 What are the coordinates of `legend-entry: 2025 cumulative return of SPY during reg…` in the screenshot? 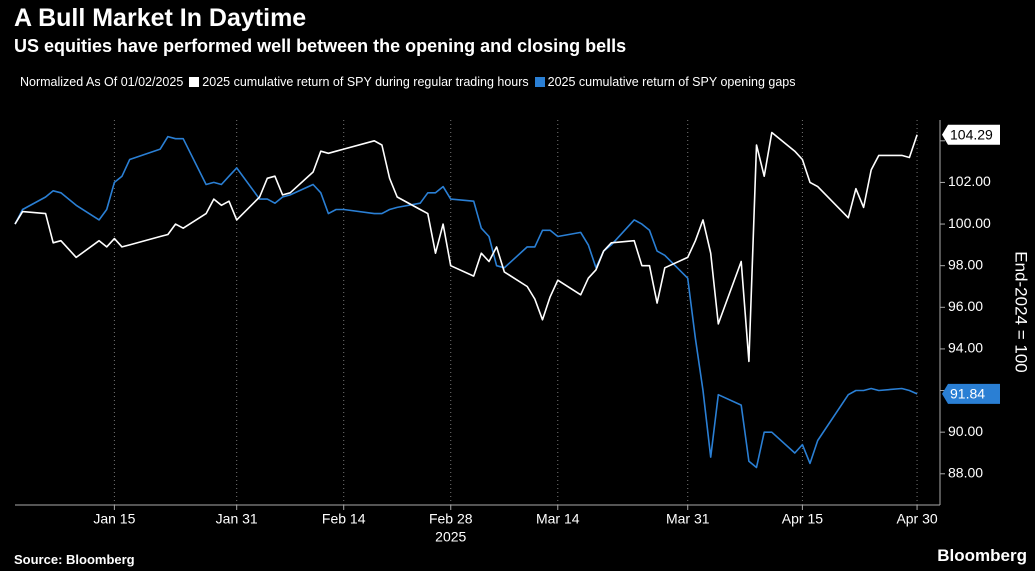 It's located at (359, 82).